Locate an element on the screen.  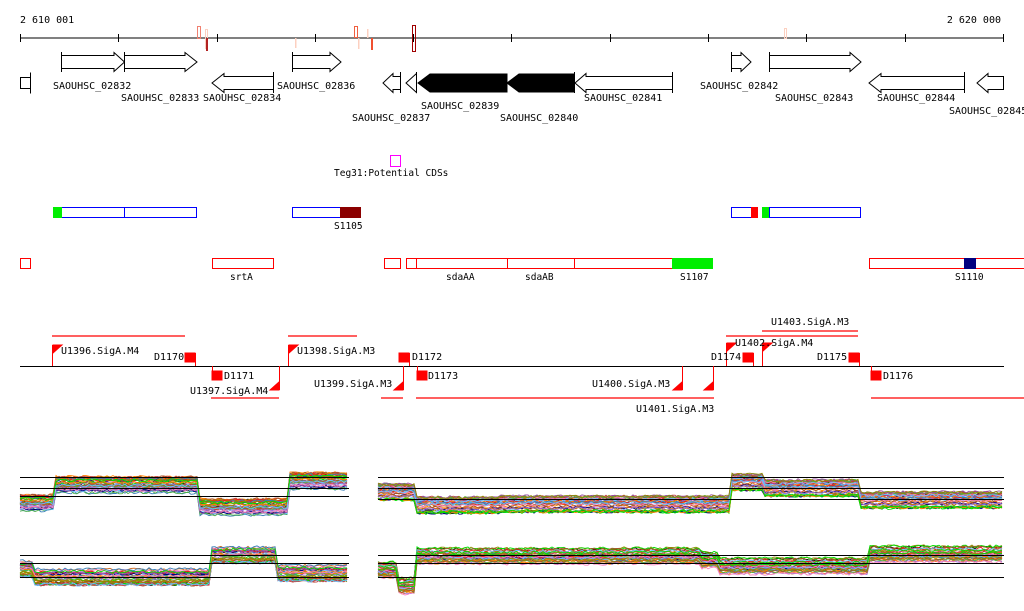
gene-label: SAOUHSC_02834 is located at coordinates (242, 98).